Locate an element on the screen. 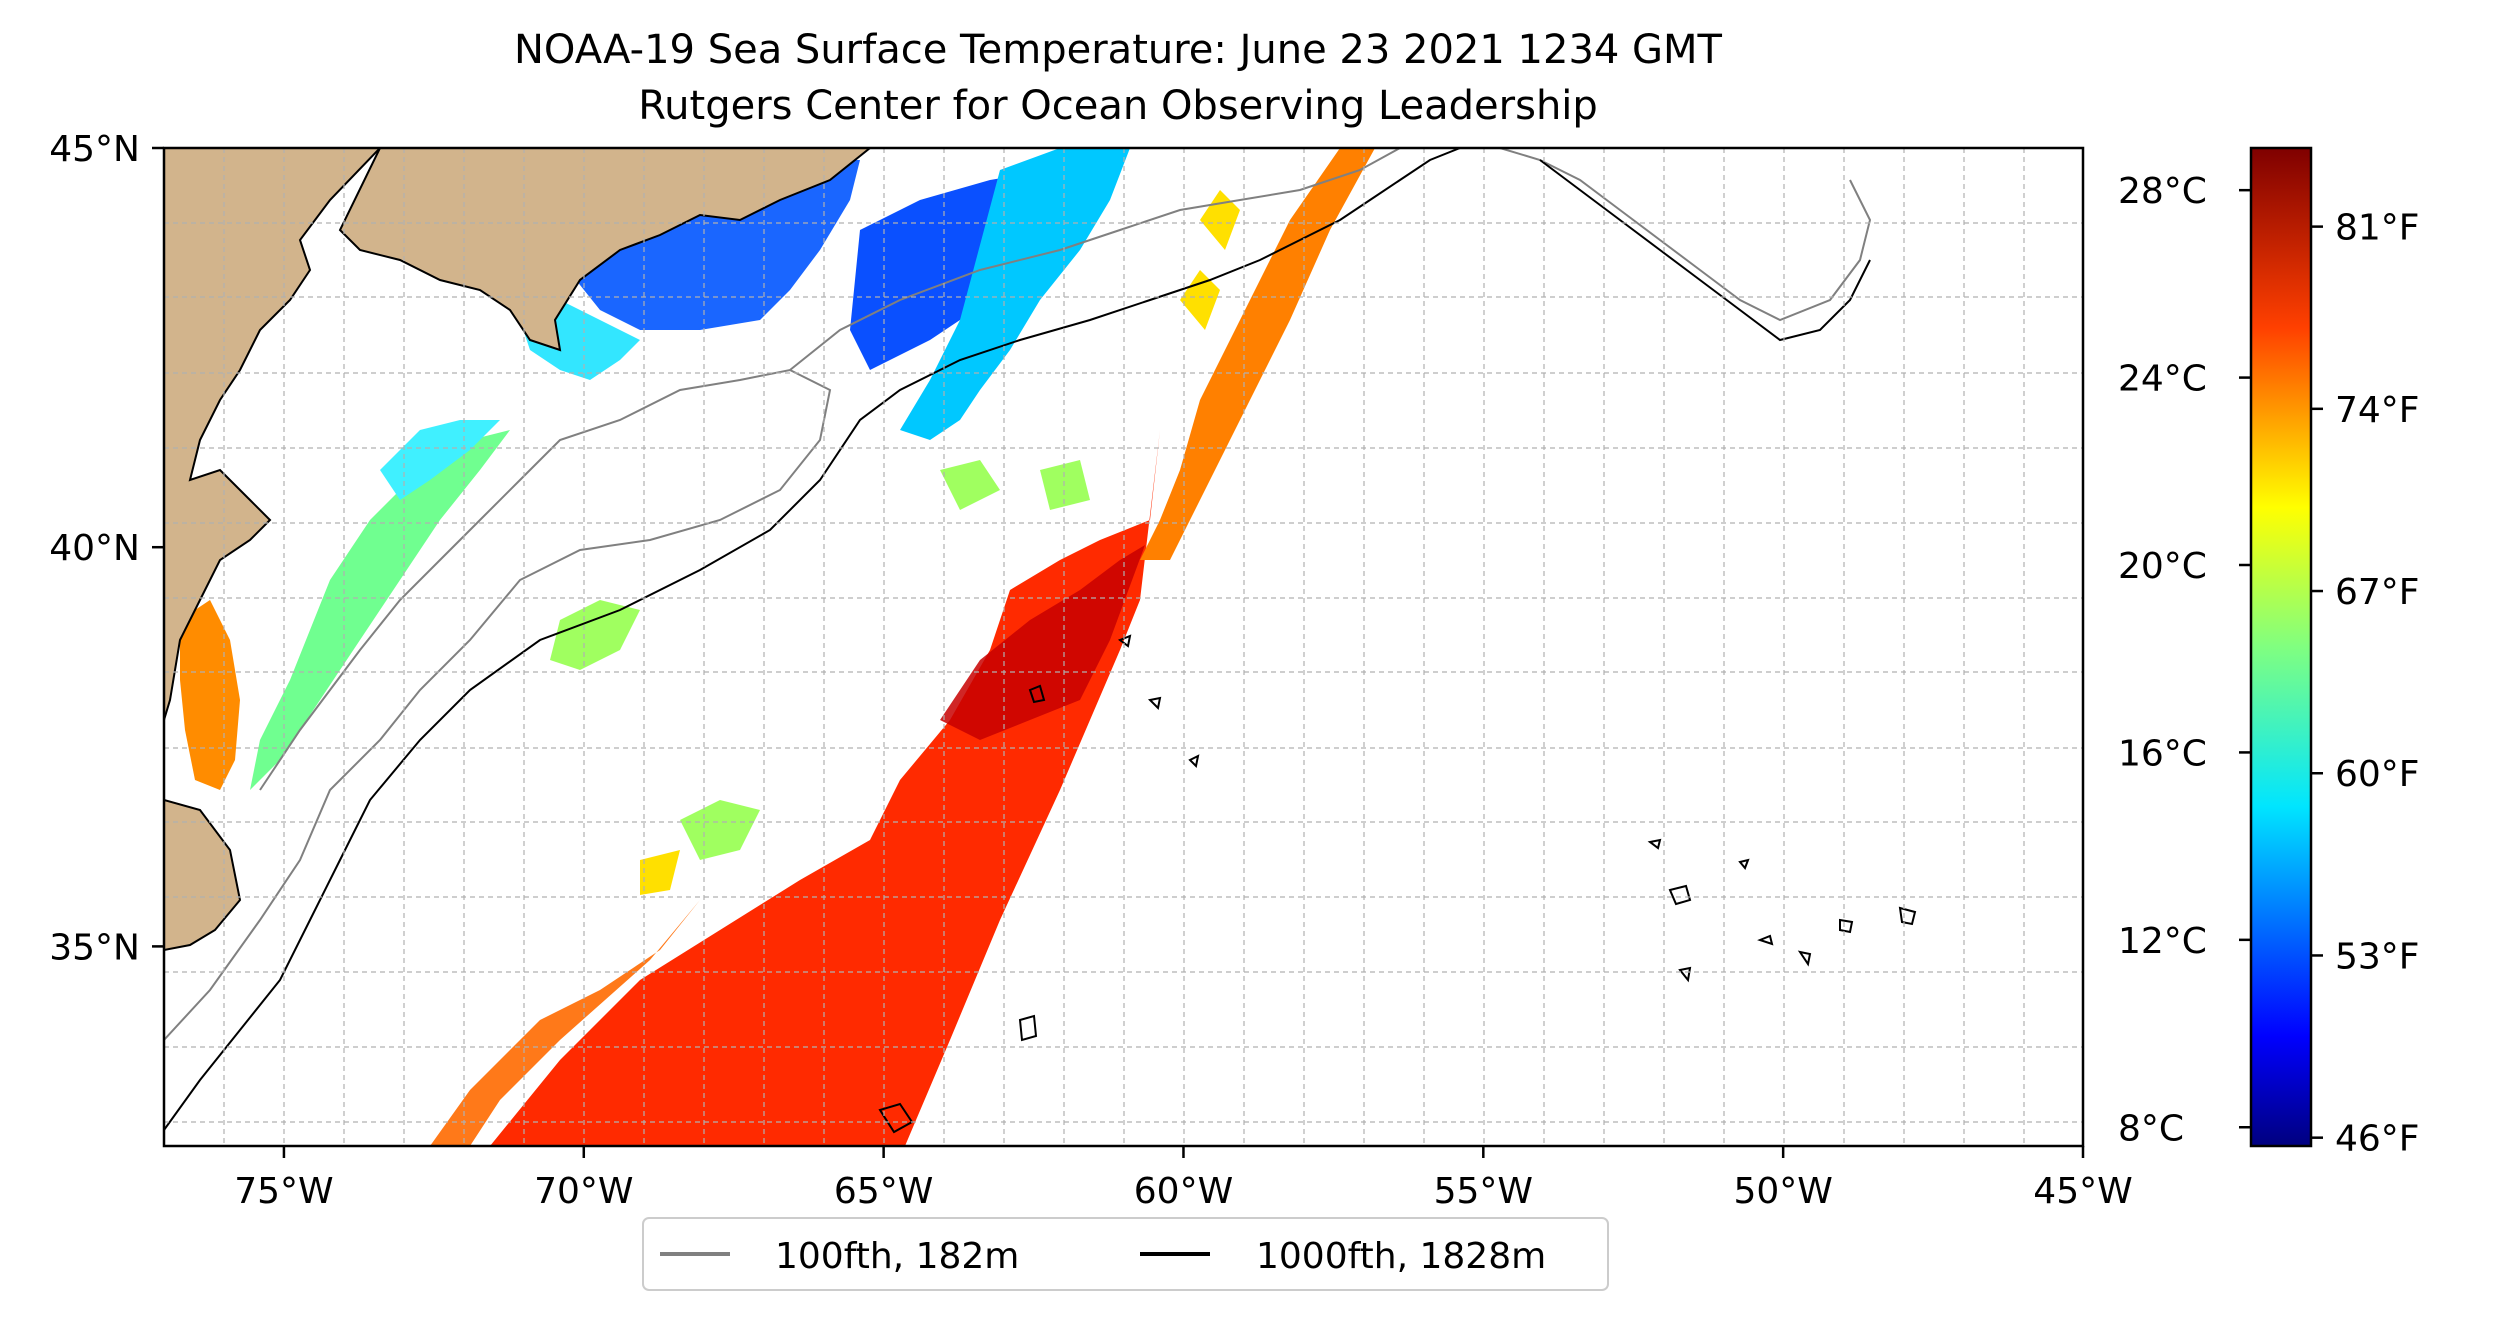 The height and width of the screenshot is (1318, 2502). sst-cyan-nj-shelf is located at coordinates (440, 460).